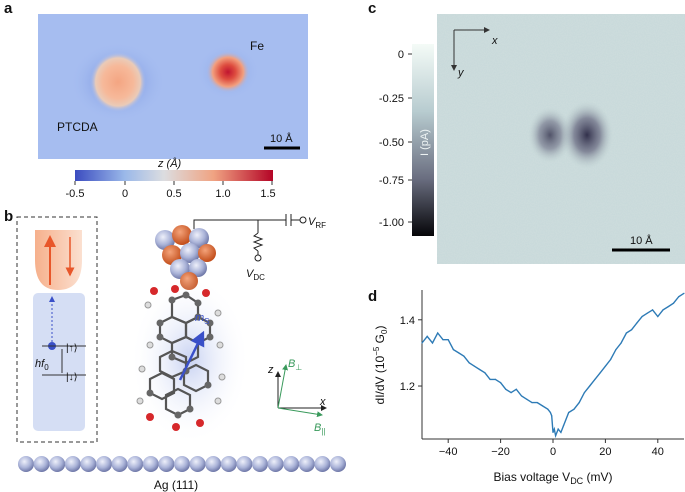 The width and height of the screenshot is (685, 492). Describe the element at coordinates (58, 260) in the screenshot. I see `tip-inset` at that location.